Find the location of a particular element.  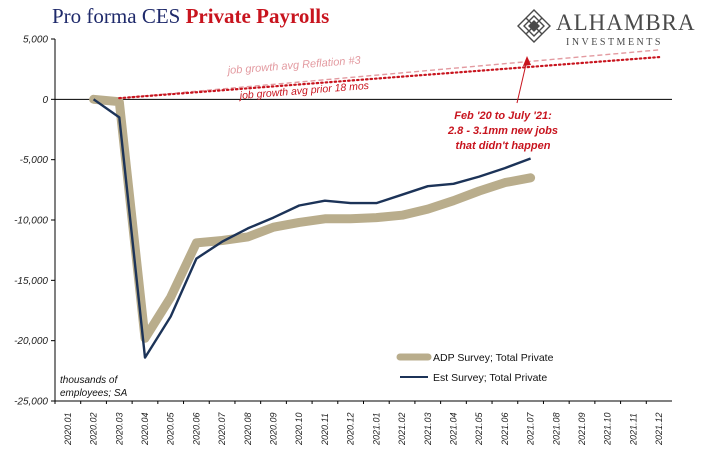

x-tick-label: 2021.09 is located at coordinates (582, 429).